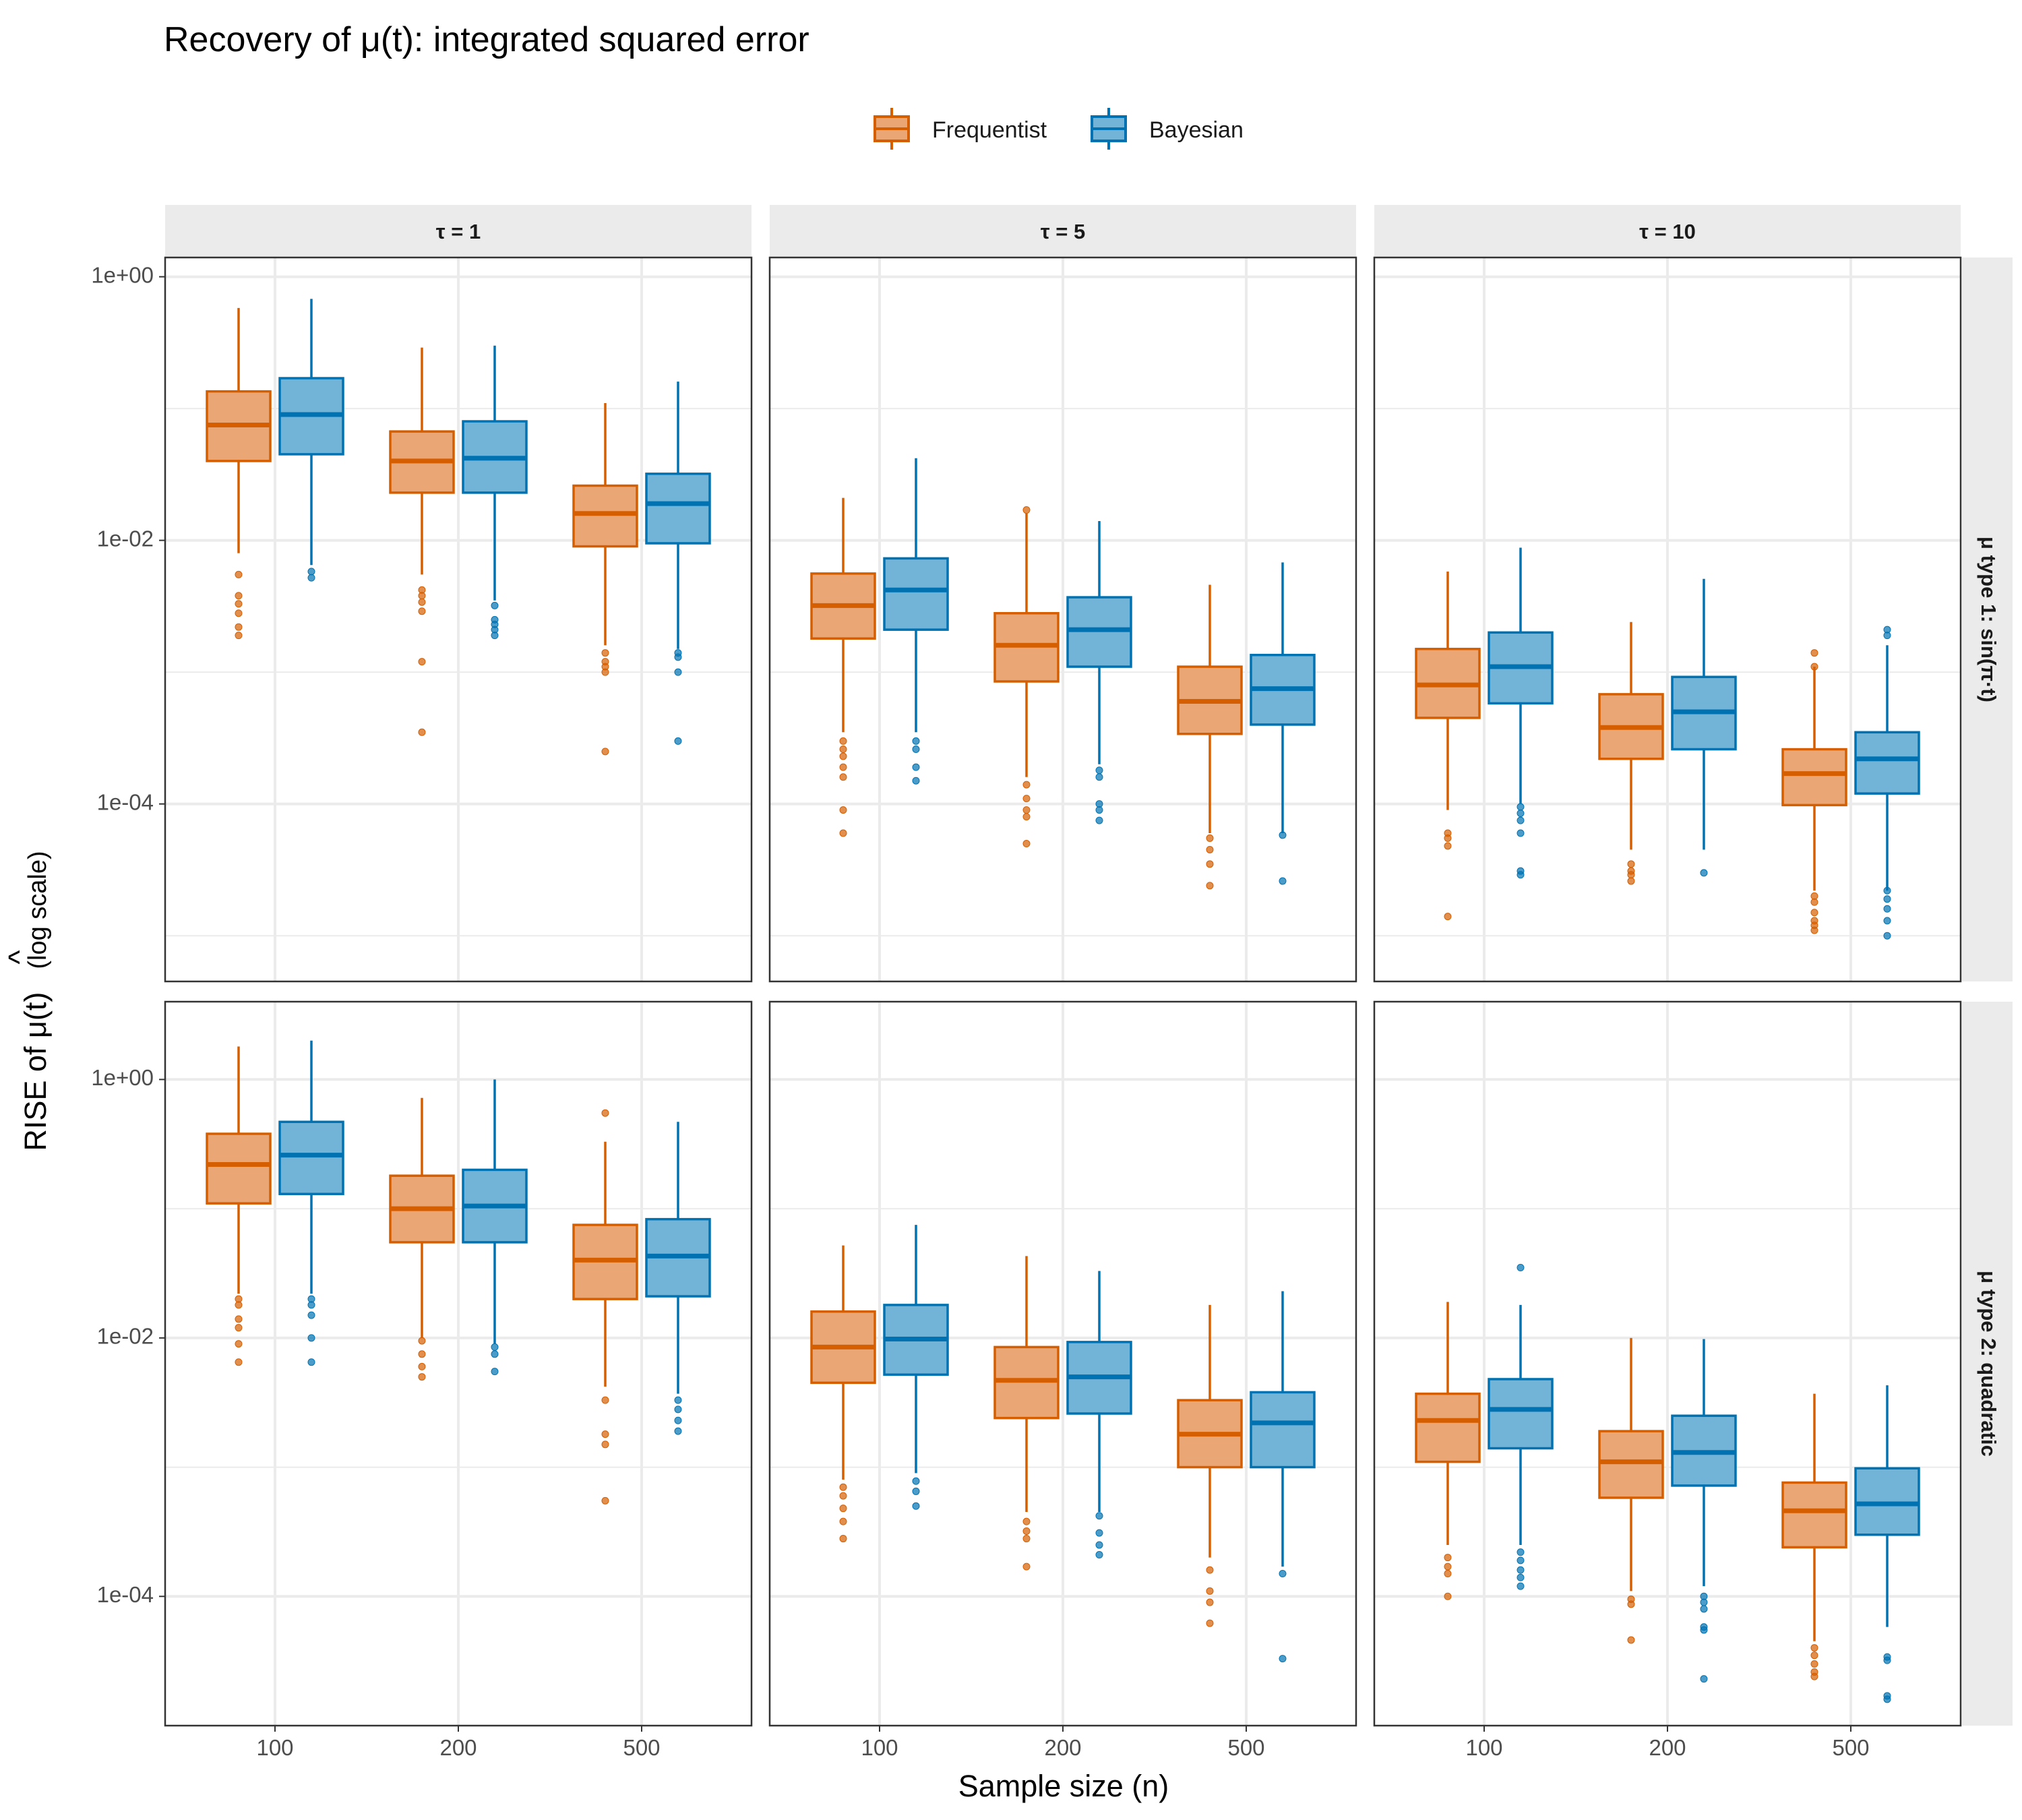  What do you see at coordinates (1063, 1786) in the screenshot?
I see `x-axis-title: Sample size (n)` at bounding box center [1063, 1786].